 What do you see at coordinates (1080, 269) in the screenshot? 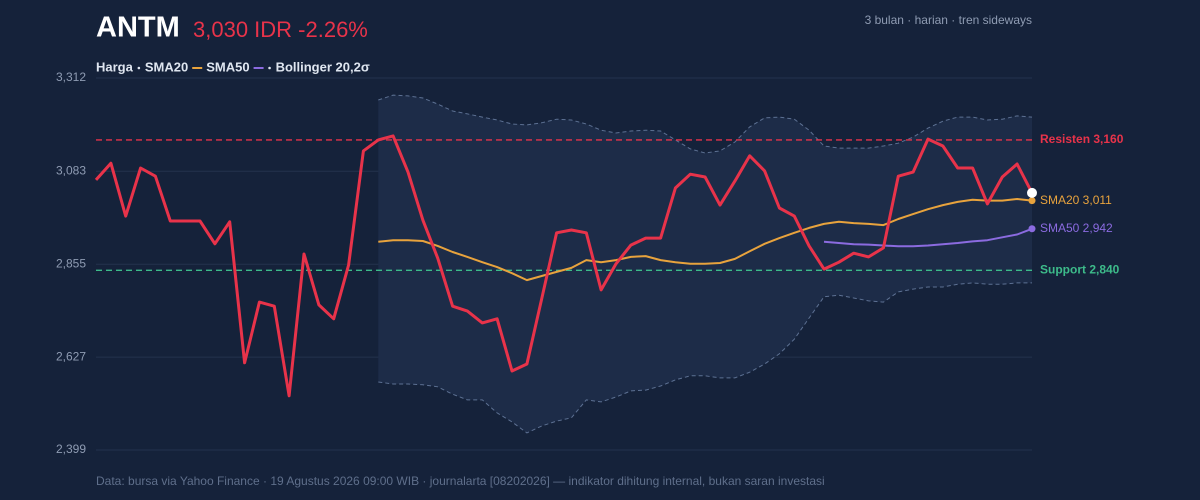
I see `level-label: Support 2,840` at bounding box center [1080, 269].